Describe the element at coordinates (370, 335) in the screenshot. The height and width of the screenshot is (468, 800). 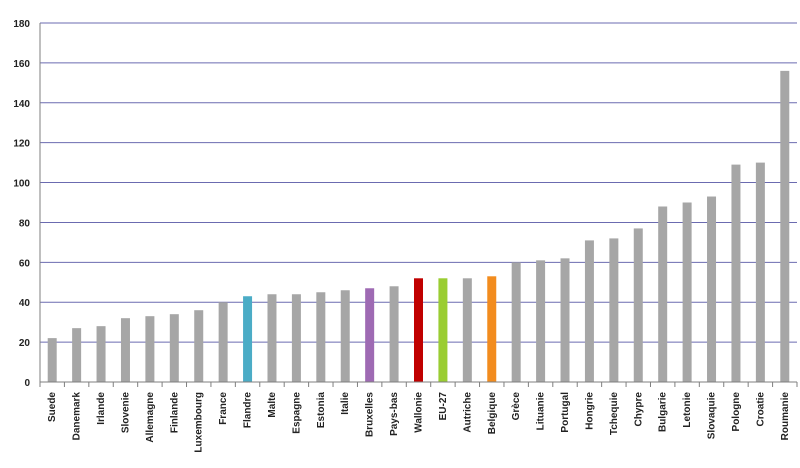
I see `bar-bruxelles` at that location.